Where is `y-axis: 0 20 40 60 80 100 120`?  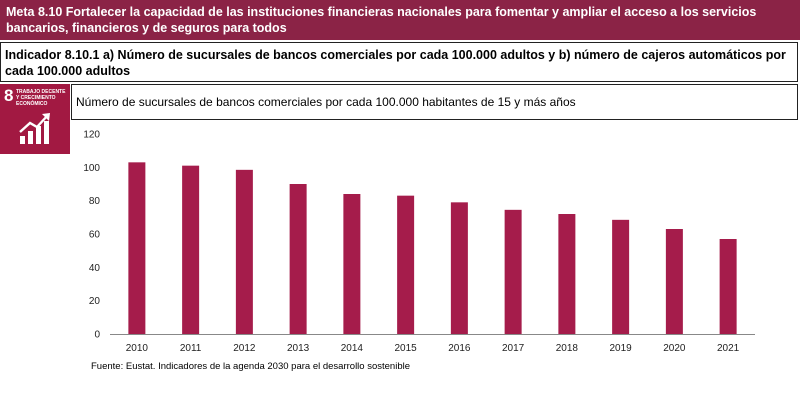
y-axis: 0 20 40 60 80 100 120 is located at coordinates (91, 235).